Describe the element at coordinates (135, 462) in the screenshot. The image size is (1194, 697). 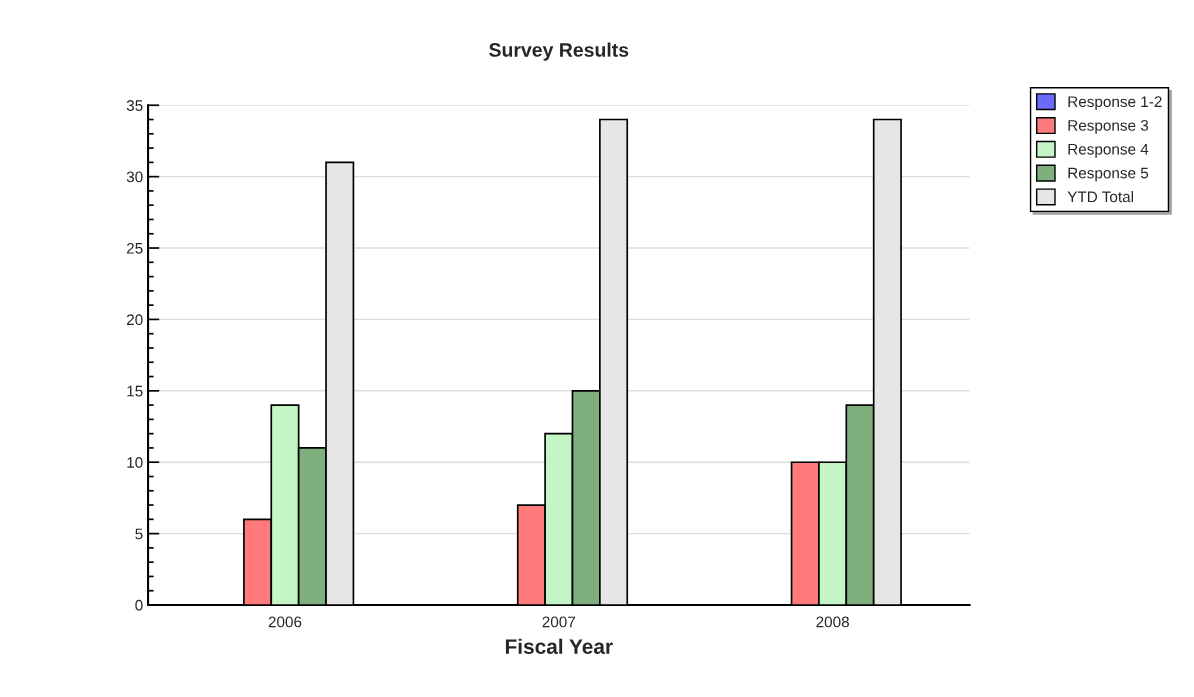
I see `y-tick-label: 10` at that location.